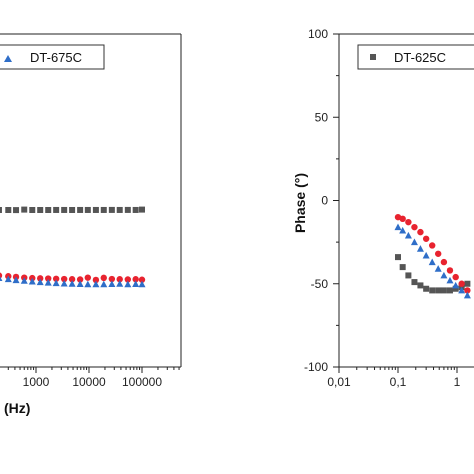 This screenshot has width=474, height=474. What do you see at coordinates (457, 382) in the screenshot?
I see `right-x-tick-label: 1` at bounding box center [457, 382].